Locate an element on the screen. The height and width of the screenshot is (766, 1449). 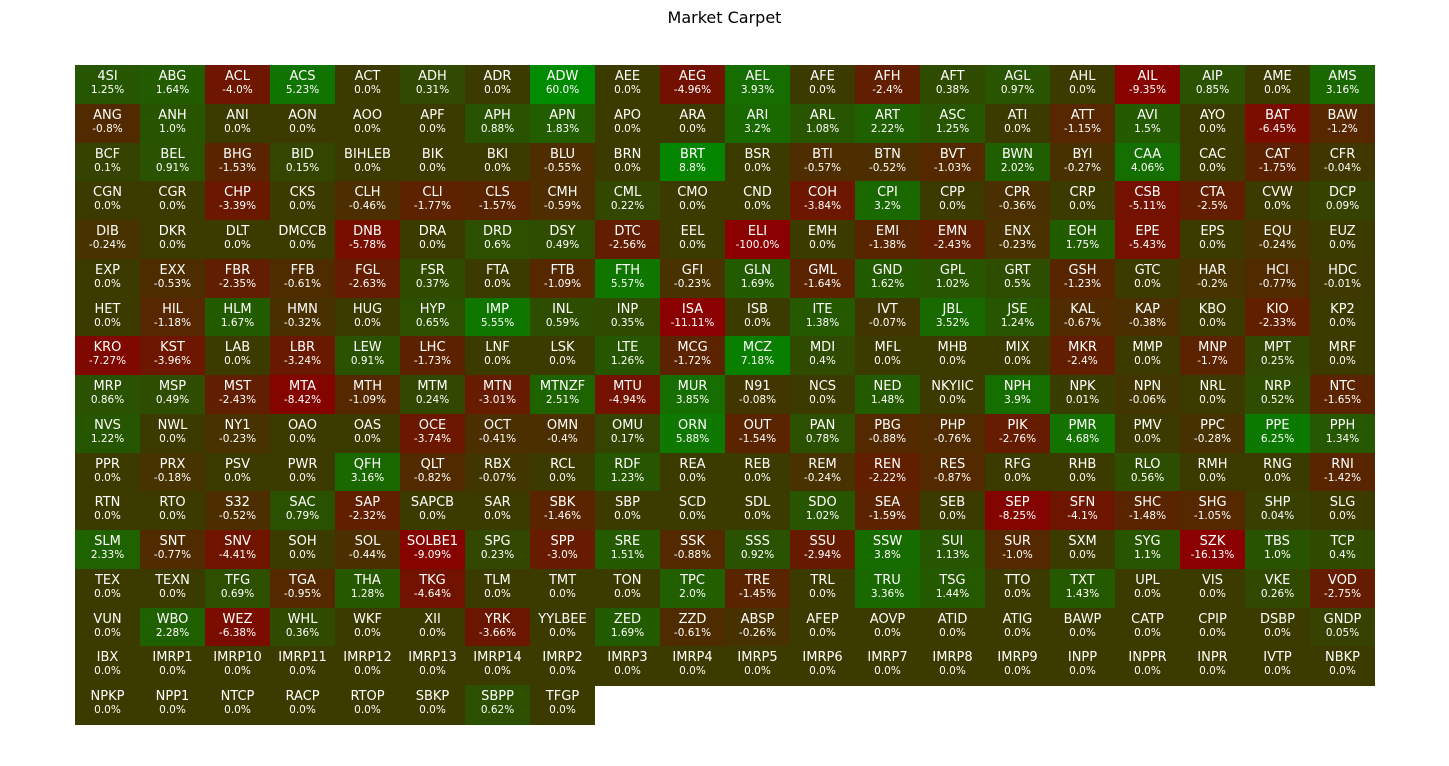
change-label: 0.4% is located at coordinates (1342, 555).